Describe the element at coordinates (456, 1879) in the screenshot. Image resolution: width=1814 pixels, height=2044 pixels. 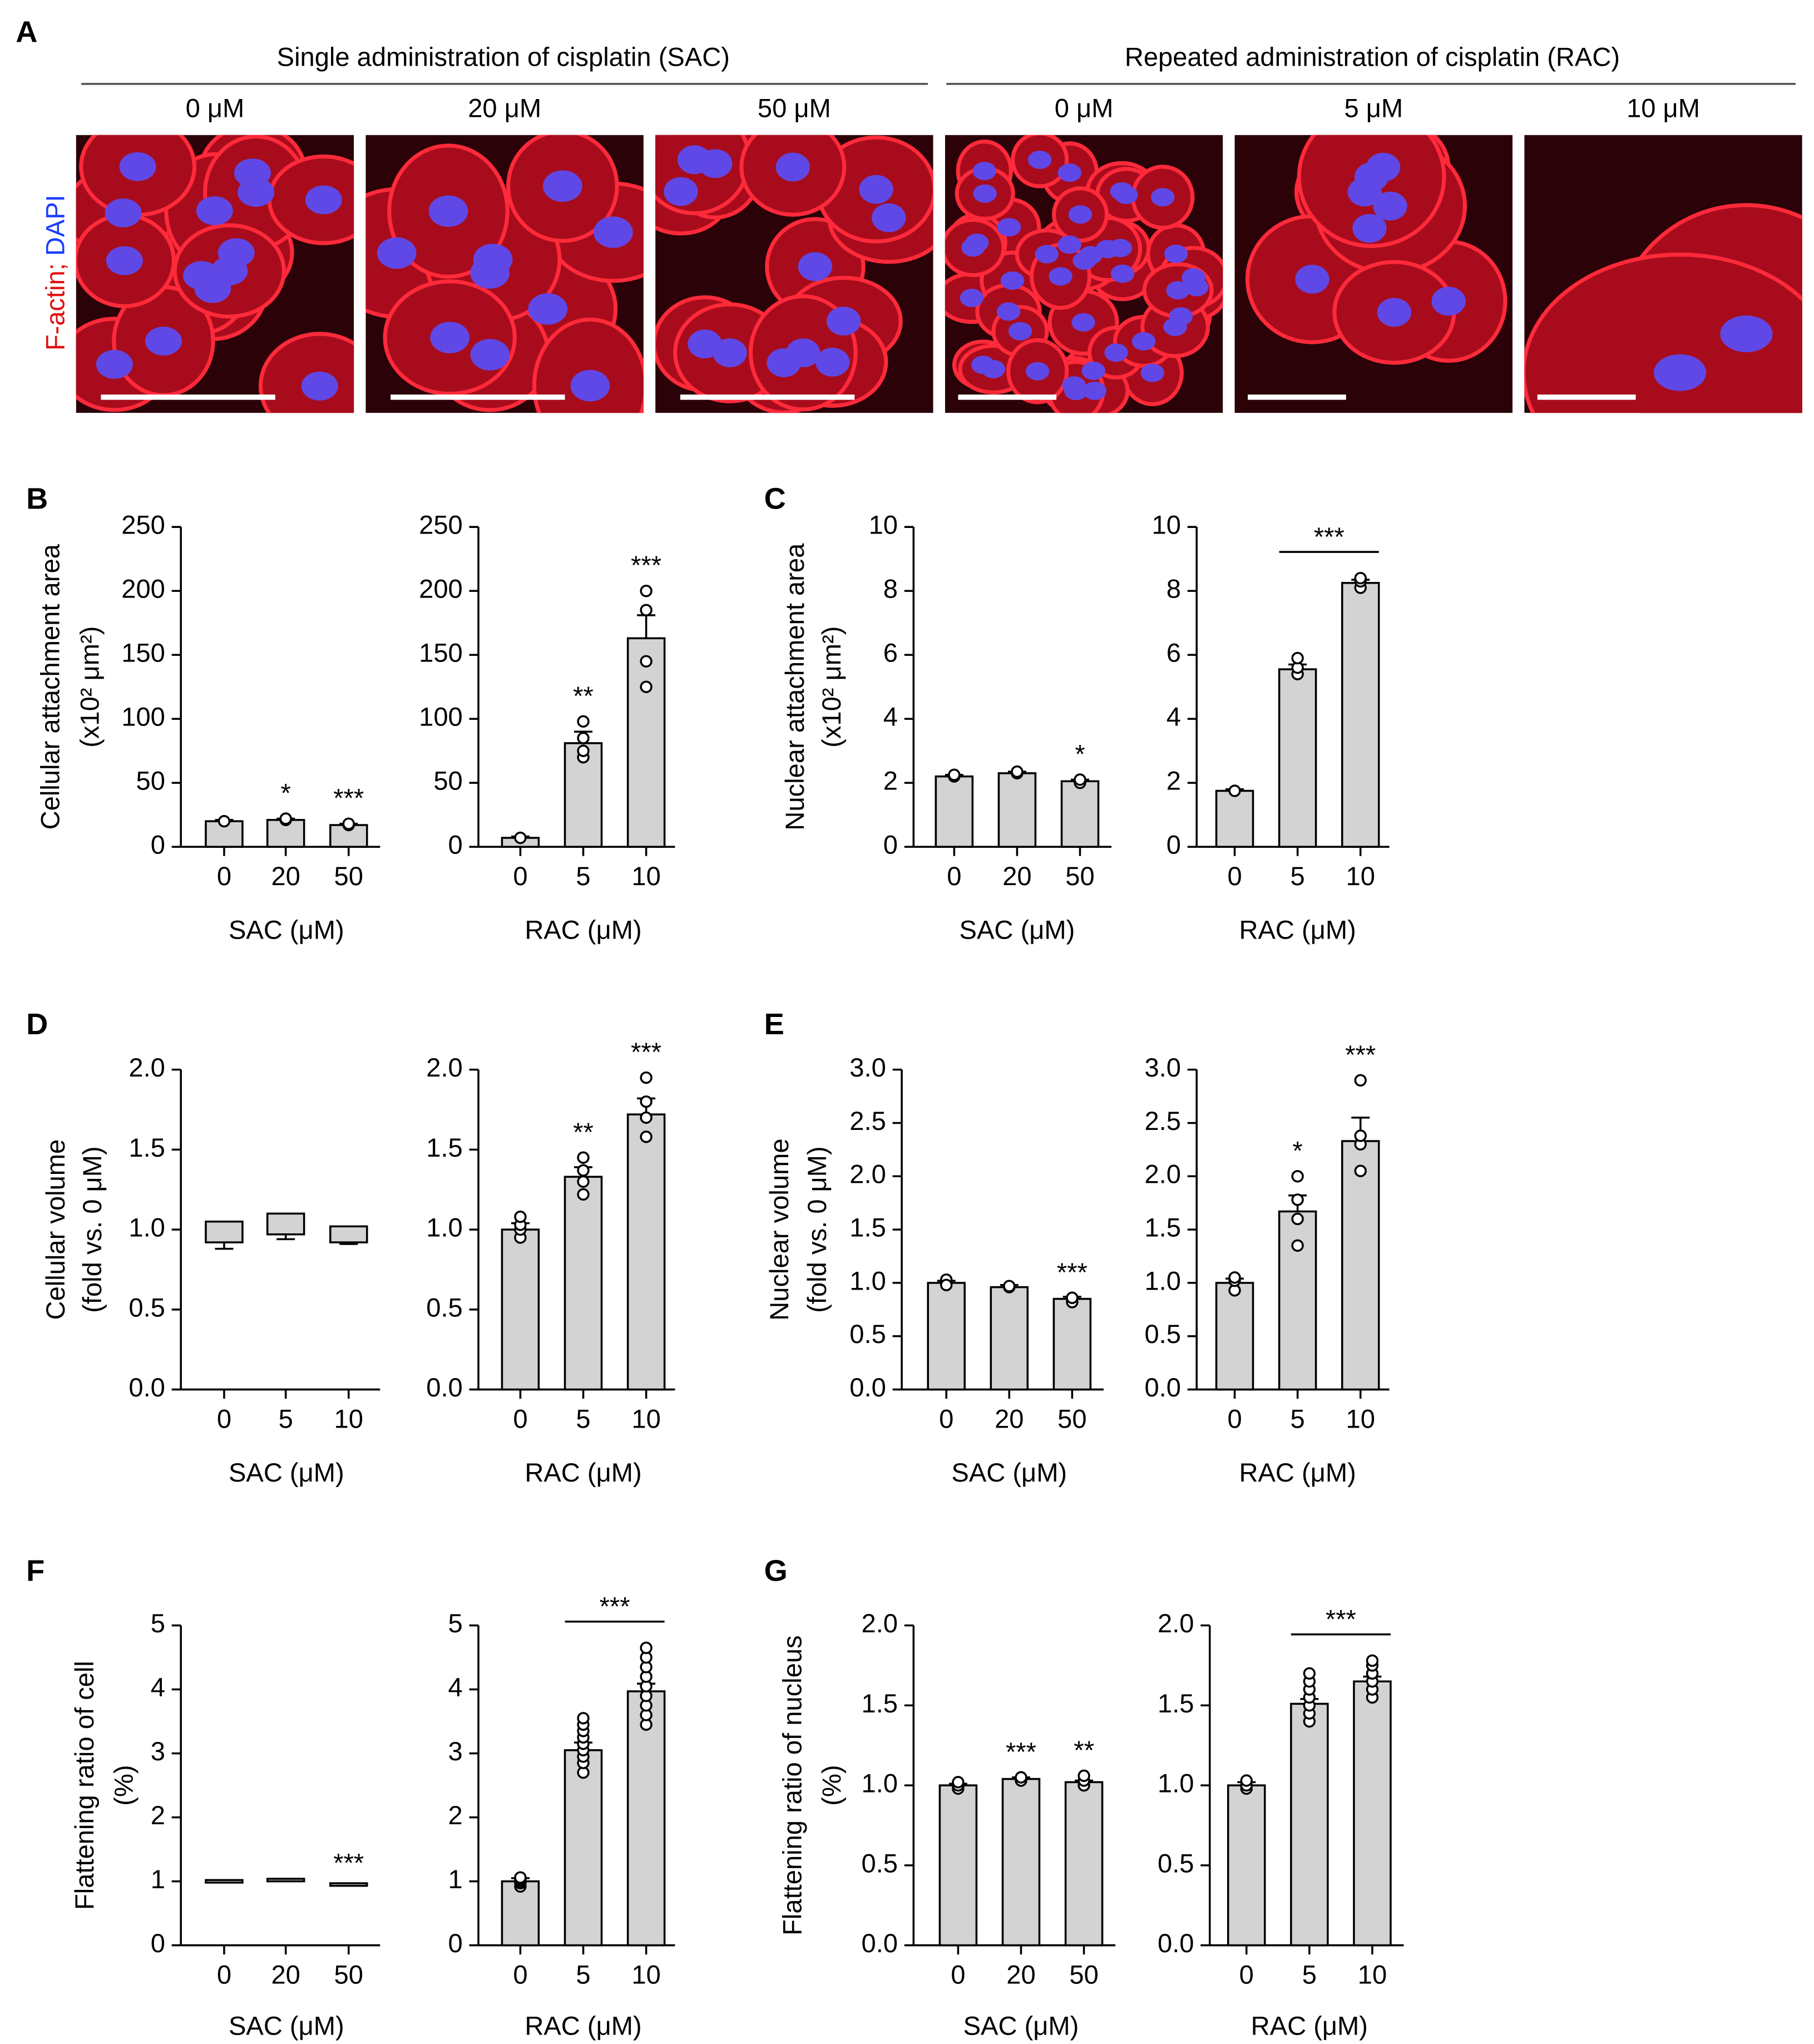
I see `y-tick-label: 1` at that location.